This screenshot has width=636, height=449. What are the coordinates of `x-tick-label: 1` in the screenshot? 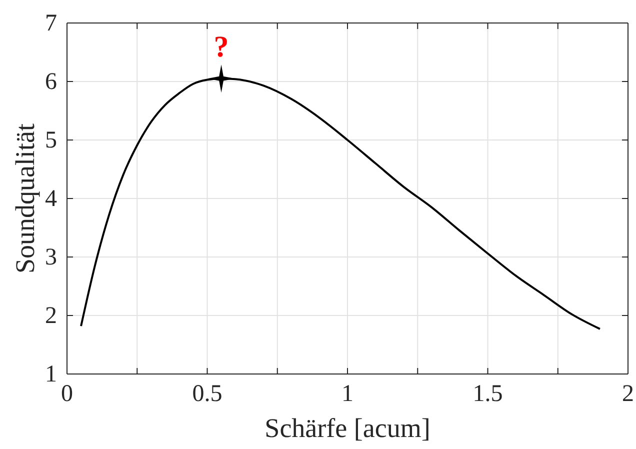 It's located at (348, 394).